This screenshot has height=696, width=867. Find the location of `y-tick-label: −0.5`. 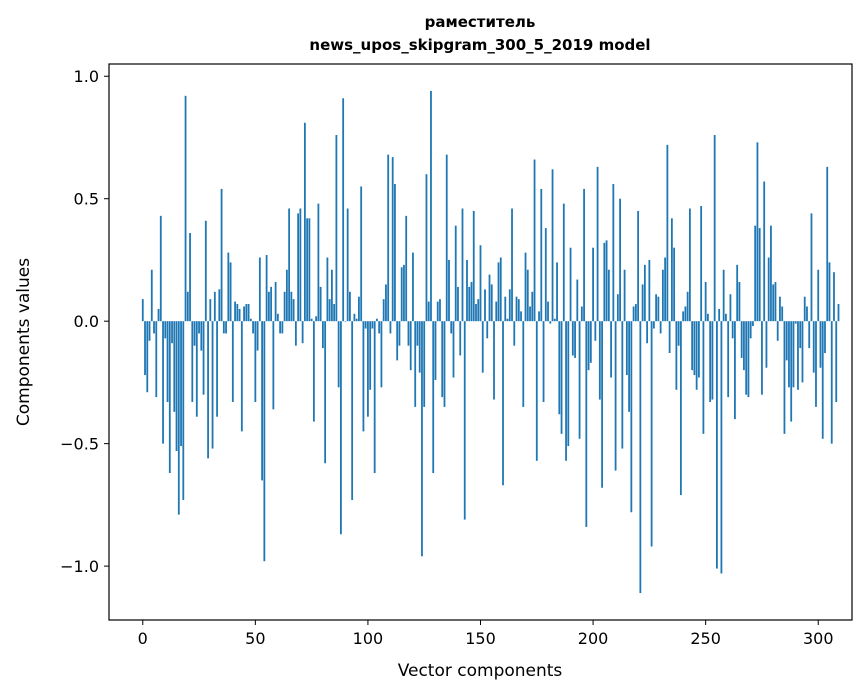

y-tick-label: −0.5 is located at coordinates (79, 444).